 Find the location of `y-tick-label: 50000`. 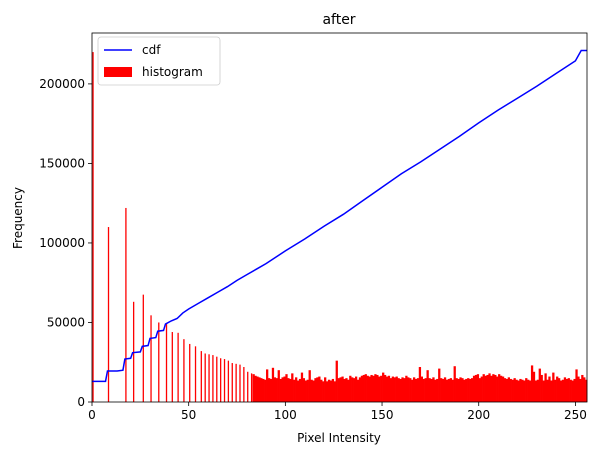

y-tick-label: 50000 is located at coordinates (66, 322).